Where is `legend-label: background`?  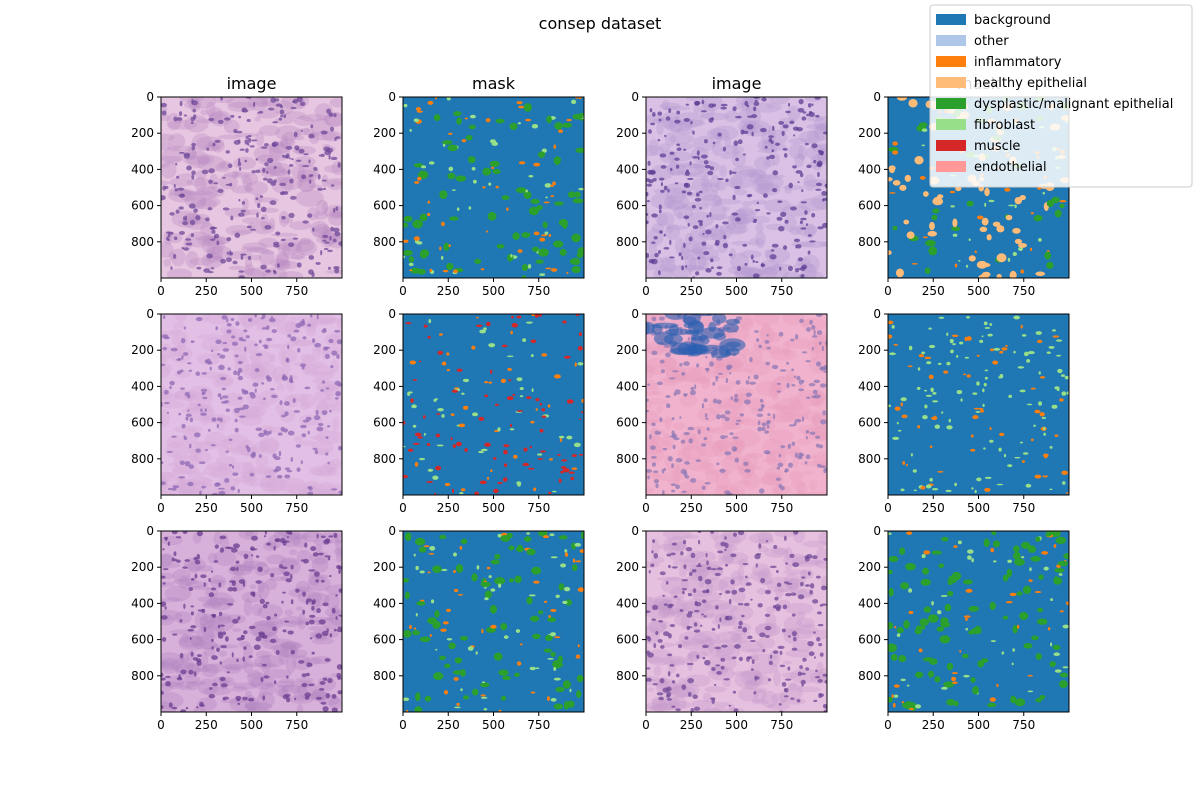 legend-label: background is located at coordinates (1012, 20).